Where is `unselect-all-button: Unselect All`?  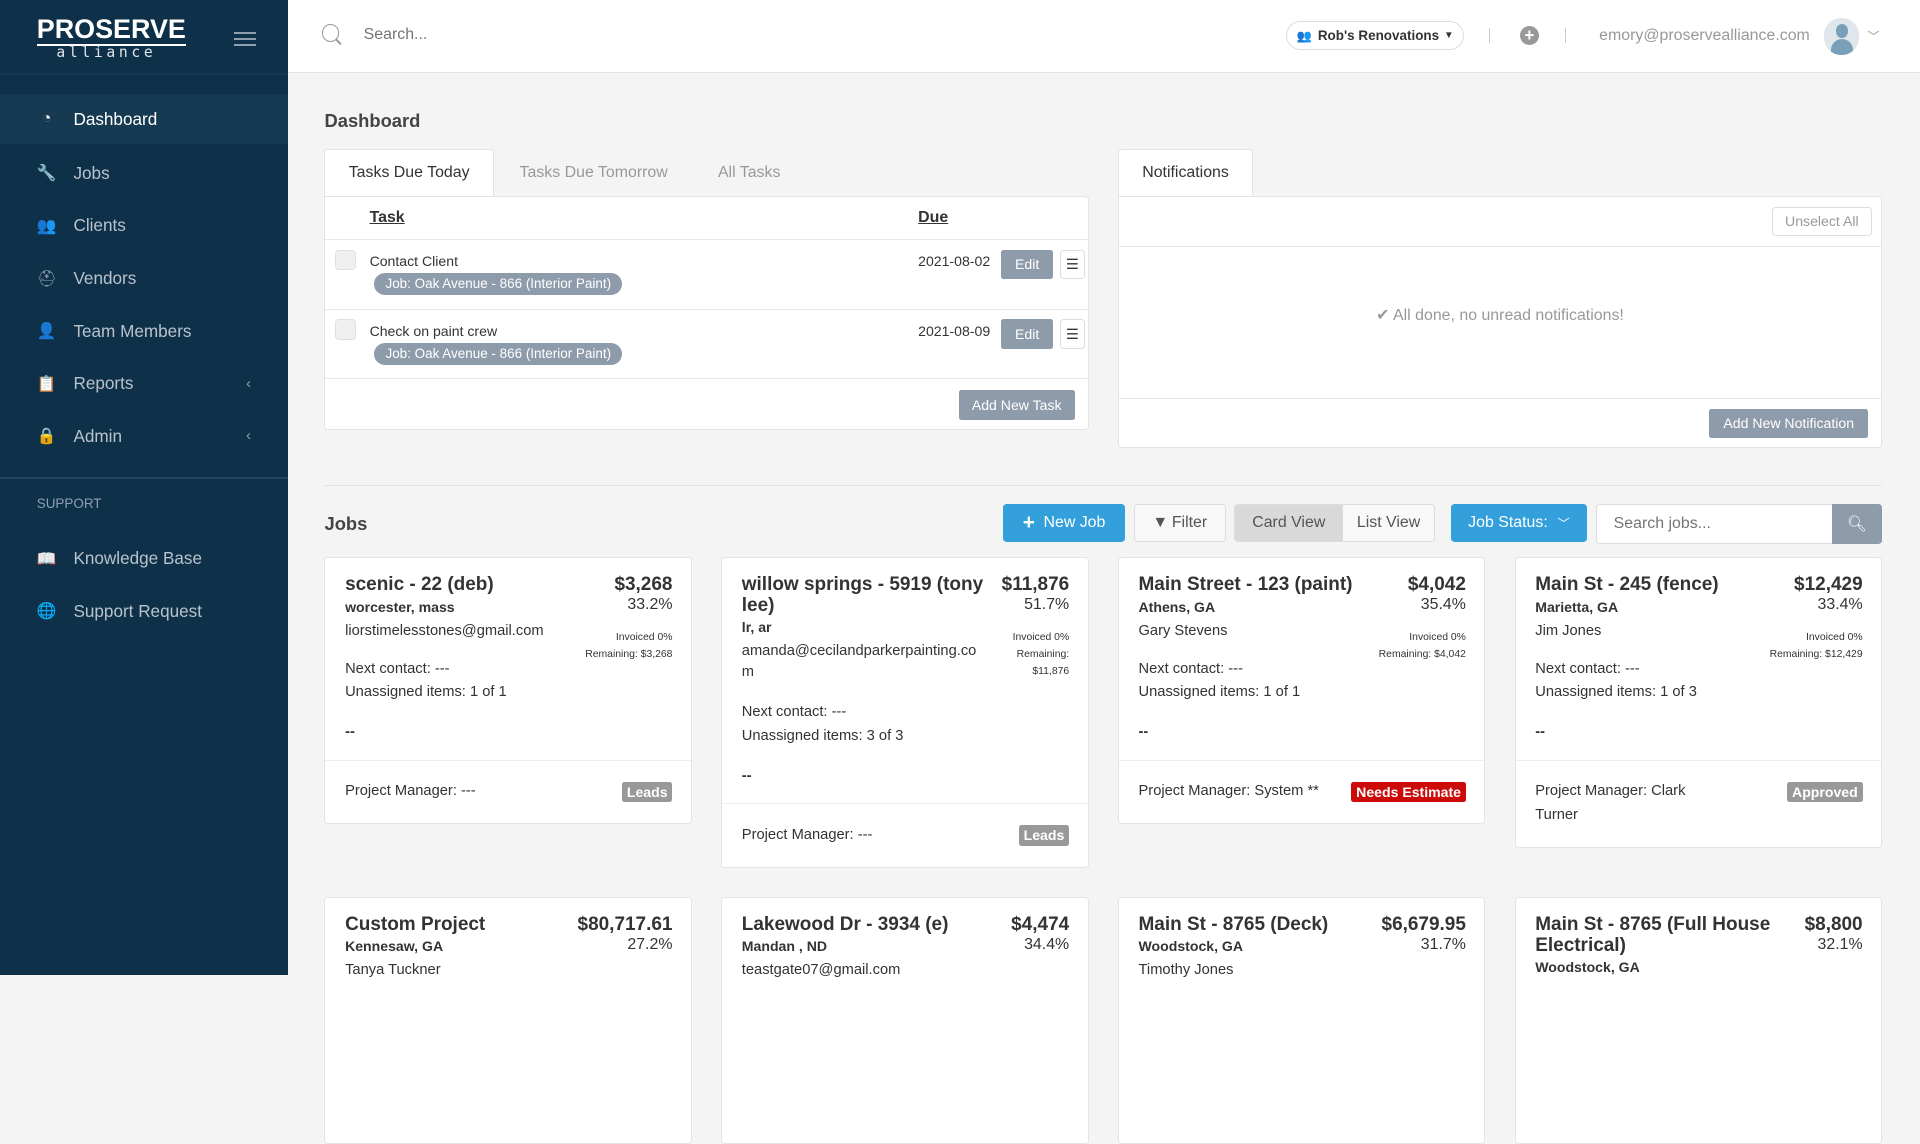 unselect-all-button: Unselect All is located at coordinates (1822, 221).